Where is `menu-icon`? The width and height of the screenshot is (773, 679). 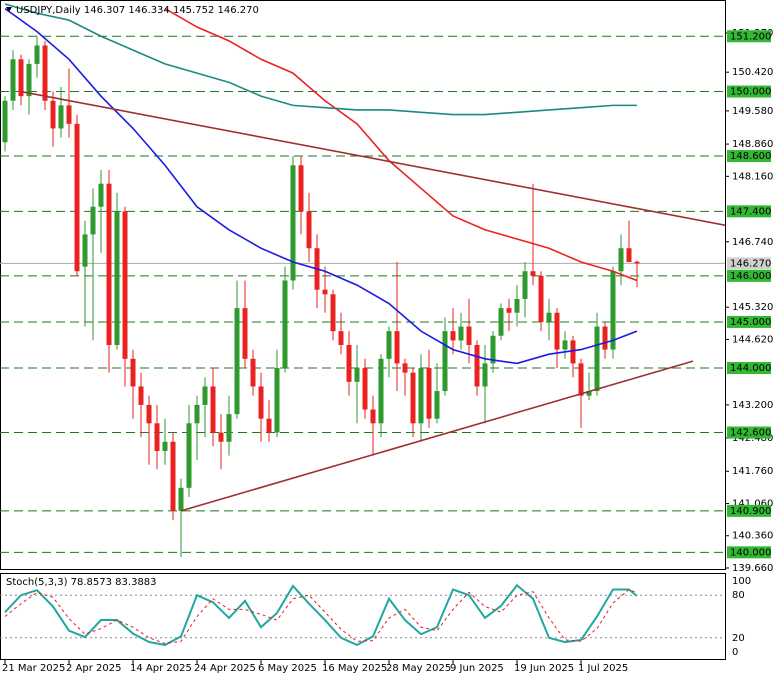
menu-icon is located at coordinates (9, 9).